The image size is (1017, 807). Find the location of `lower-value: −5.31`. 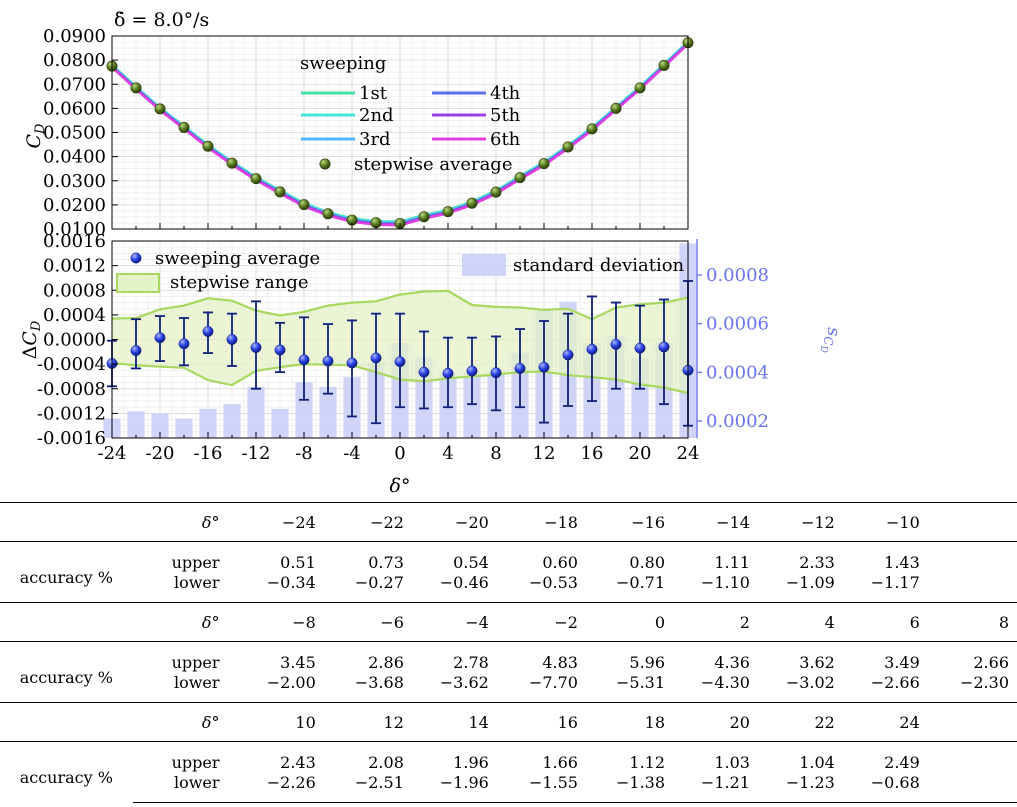

lower-value: −5.31 is located at coordinates (640, 682).